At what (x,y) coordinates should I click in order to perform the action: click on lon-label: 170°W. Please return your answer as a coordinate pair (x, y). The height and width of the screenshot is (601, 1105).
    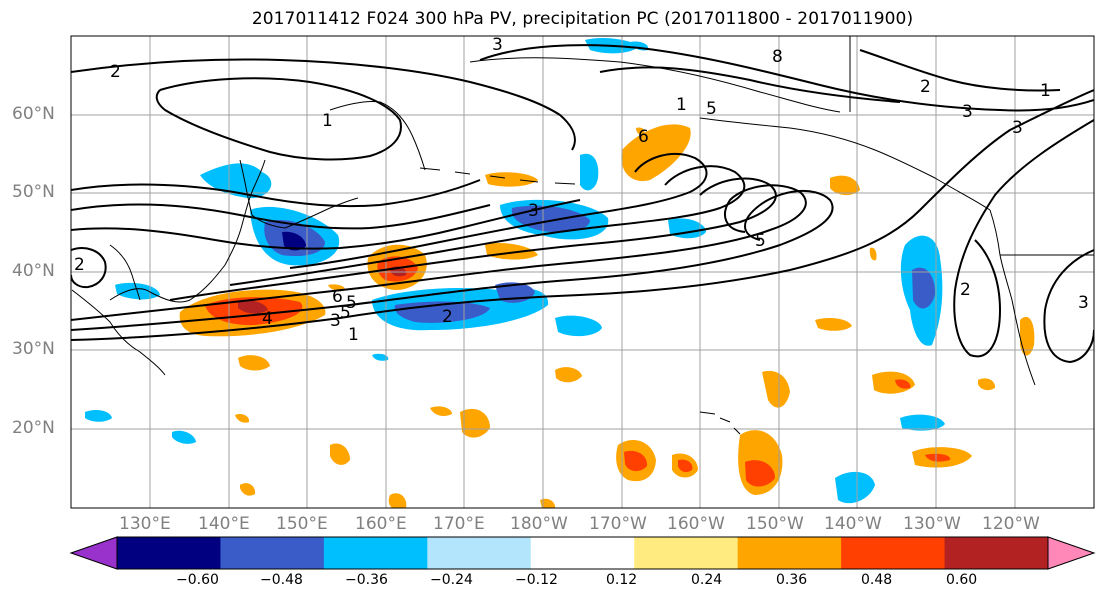
    Looking at the image, I should click on (618, 524).